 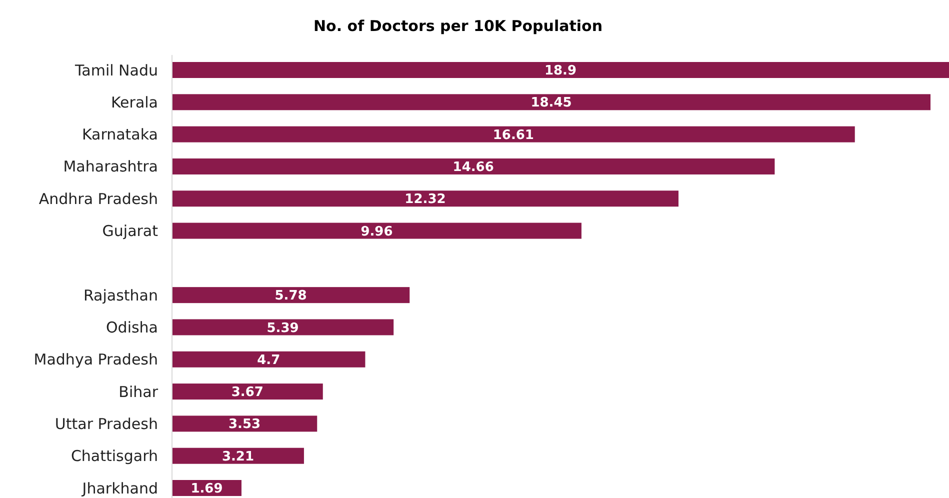 What do you see at coordinates (134, 102) in the screenshot?
I see `y-tick-label: Kerala` at bounding box center [134, 102].